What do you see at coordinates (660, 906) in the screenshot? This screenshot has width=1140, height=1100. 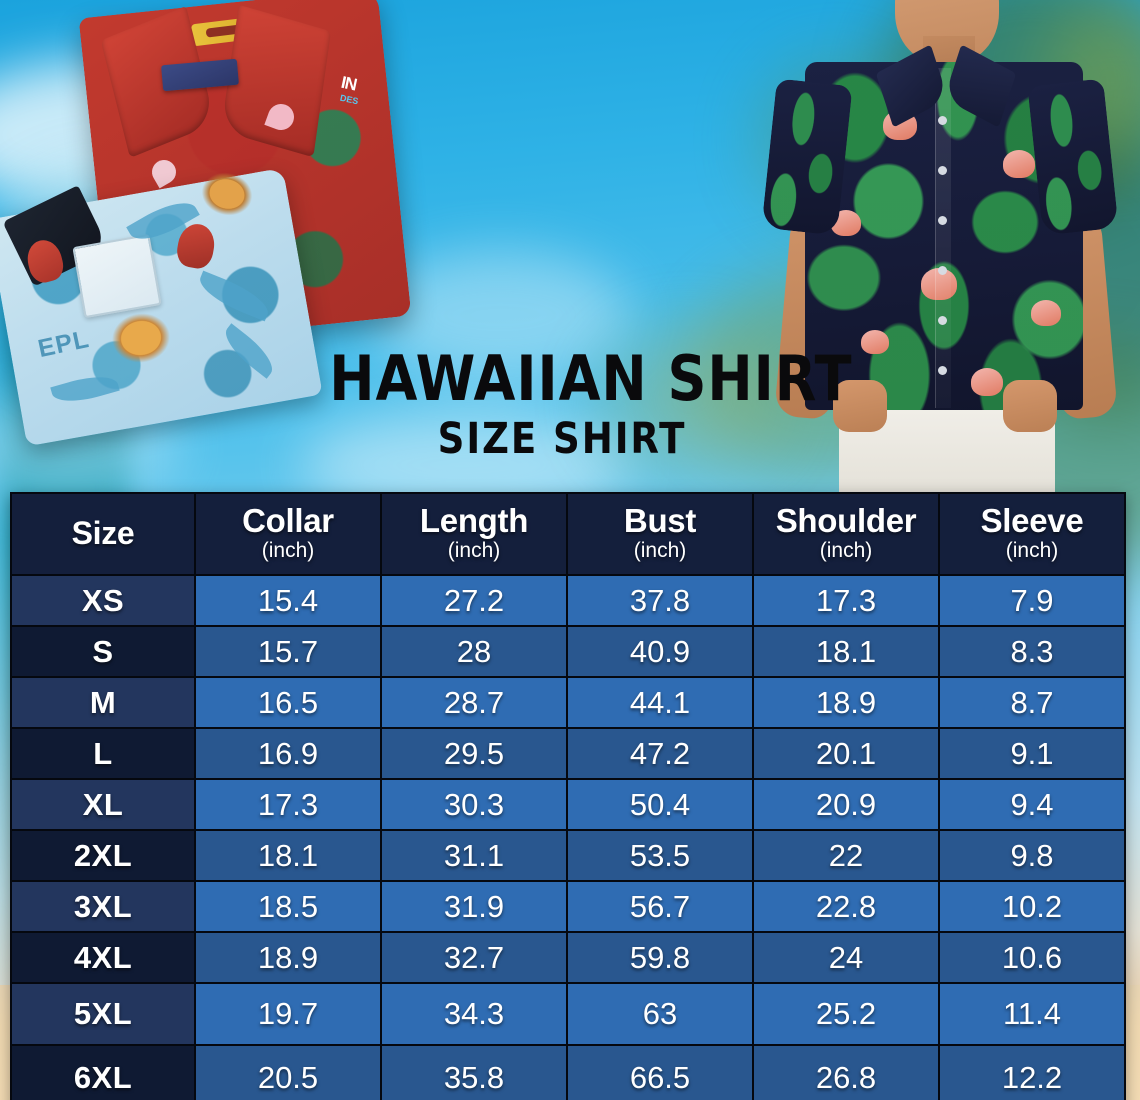 I see `measurement-cell-bust: 56.7` at bounding box center [660, 906].